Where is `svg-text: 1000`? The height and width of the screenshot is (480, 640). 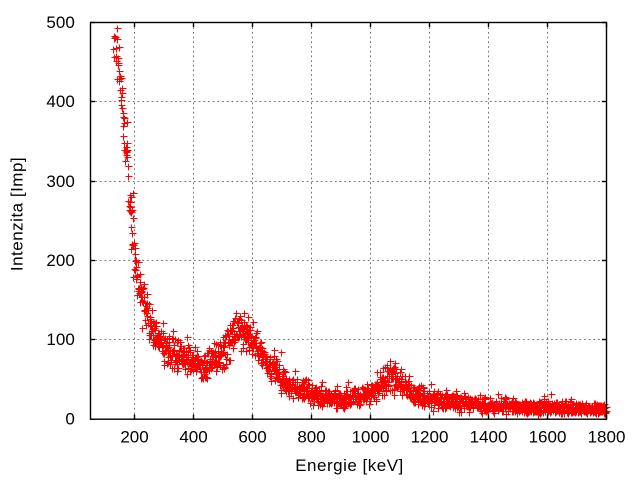 svg-text: 1000 is located at coordinates (371, 436).